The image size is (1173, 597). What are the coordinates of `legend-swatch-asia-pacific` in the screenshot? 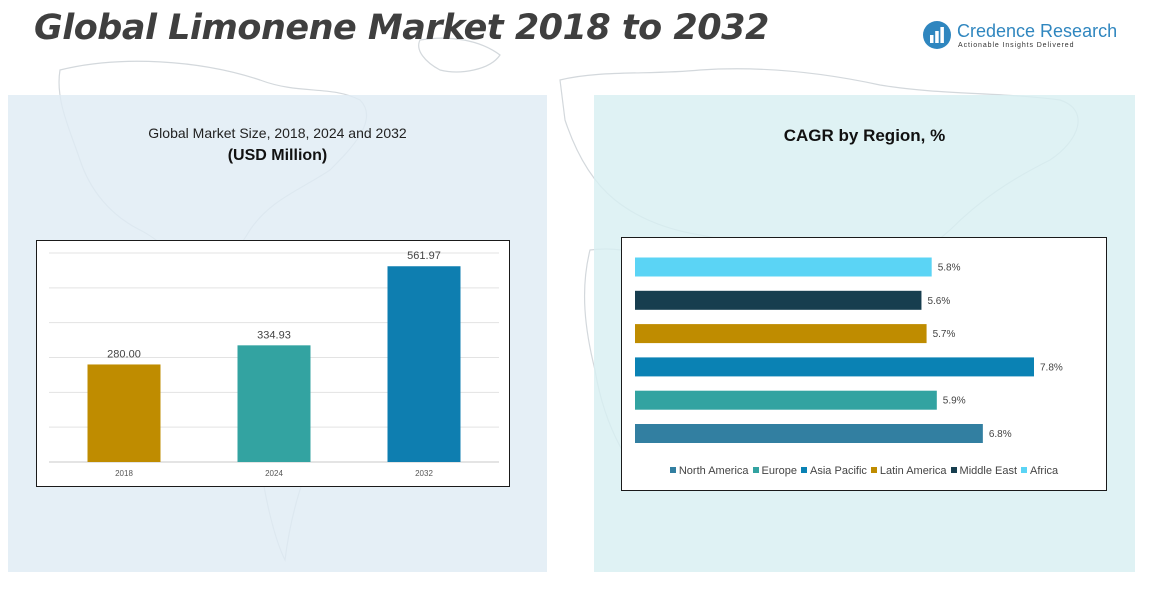 It's located at (804, 470).